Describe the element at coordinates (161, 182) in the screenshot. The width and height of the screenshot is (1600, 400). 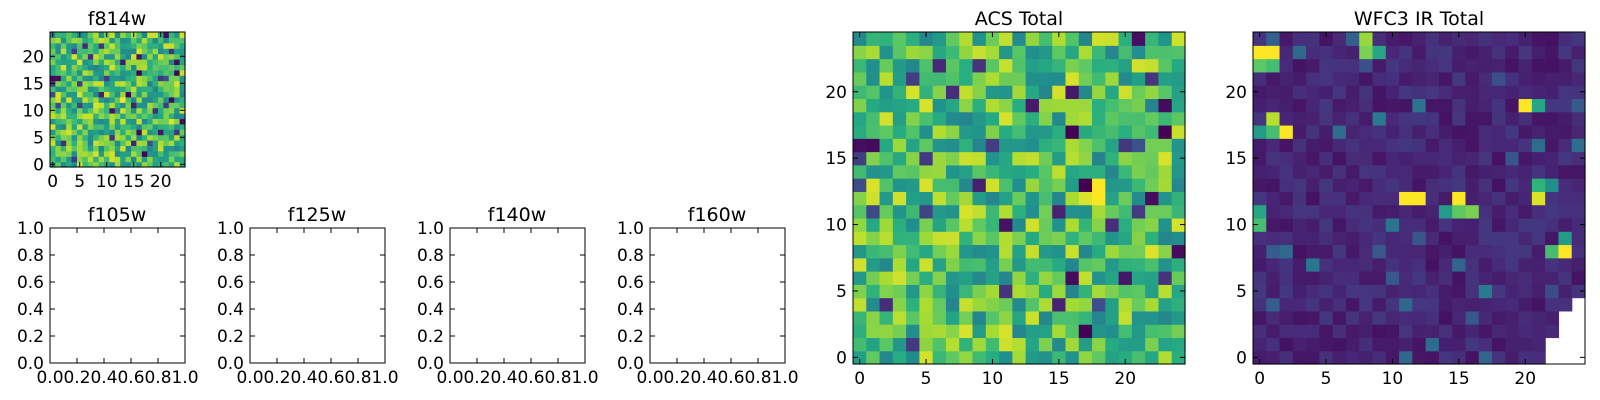
I see `x-tick-label: 20` at that location.